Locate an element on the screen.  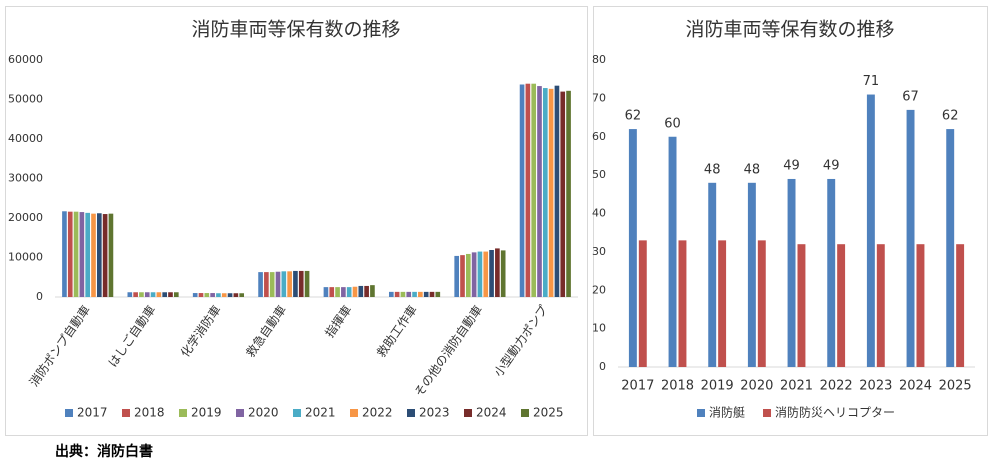
data-label: 60 is located at coordinates (672, 123).